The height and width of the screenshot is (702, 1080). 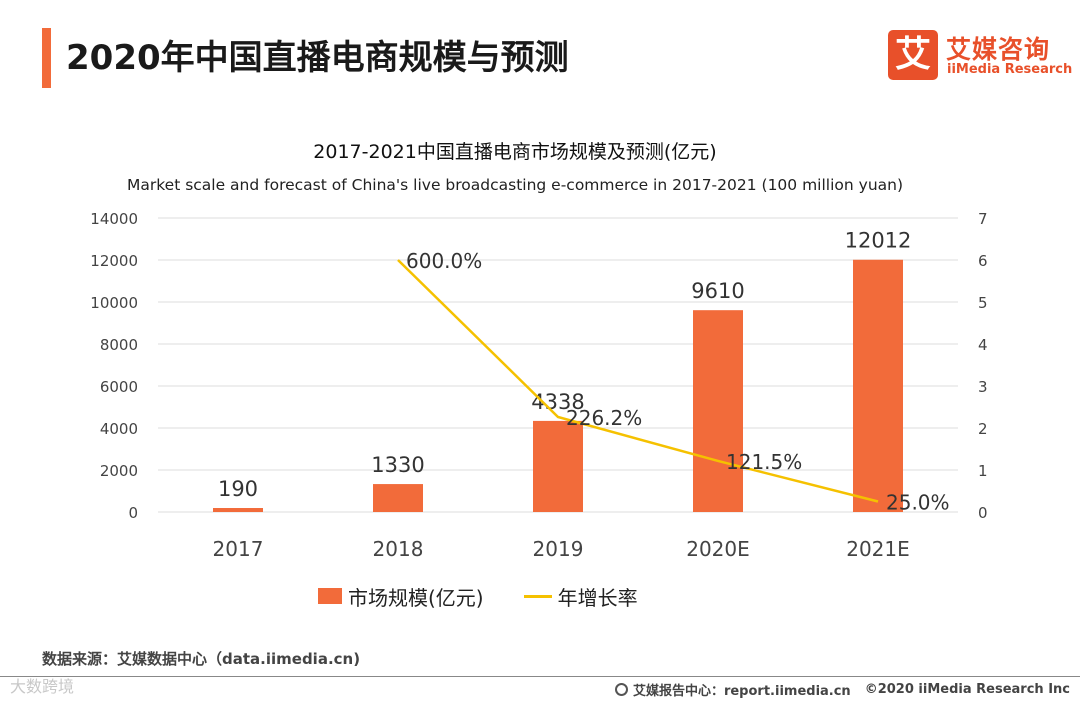 What do you see at coordinates (718, 549) in the screenshot?
I see `x-tick-label: 2020E` at bounding box center [718, 549].